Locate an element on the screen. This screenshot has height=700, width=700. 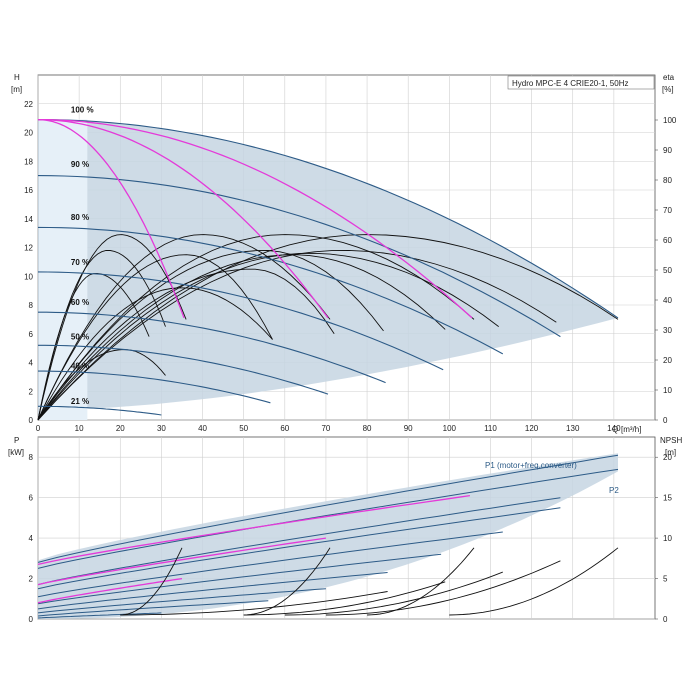
speed-label: 60 % is located at coordinates (80, 302).